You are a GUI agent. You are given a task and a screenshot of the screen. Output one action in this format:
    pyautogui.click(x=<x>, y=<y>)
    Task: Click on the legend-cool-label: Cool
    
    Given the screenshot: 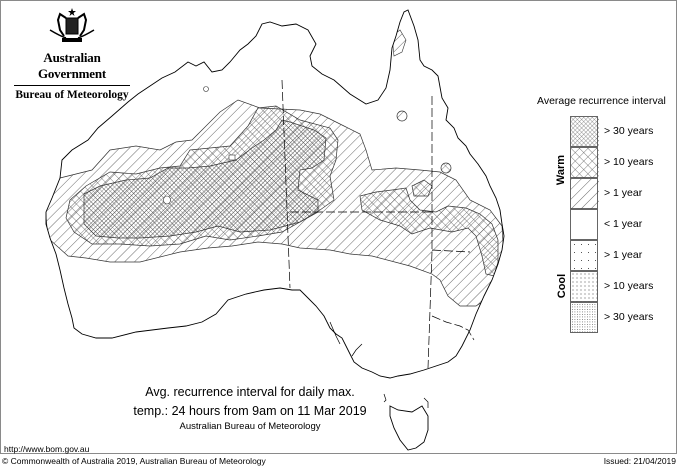 What is the action you would take?
    pyautogui.click(x=562, y=286)
    